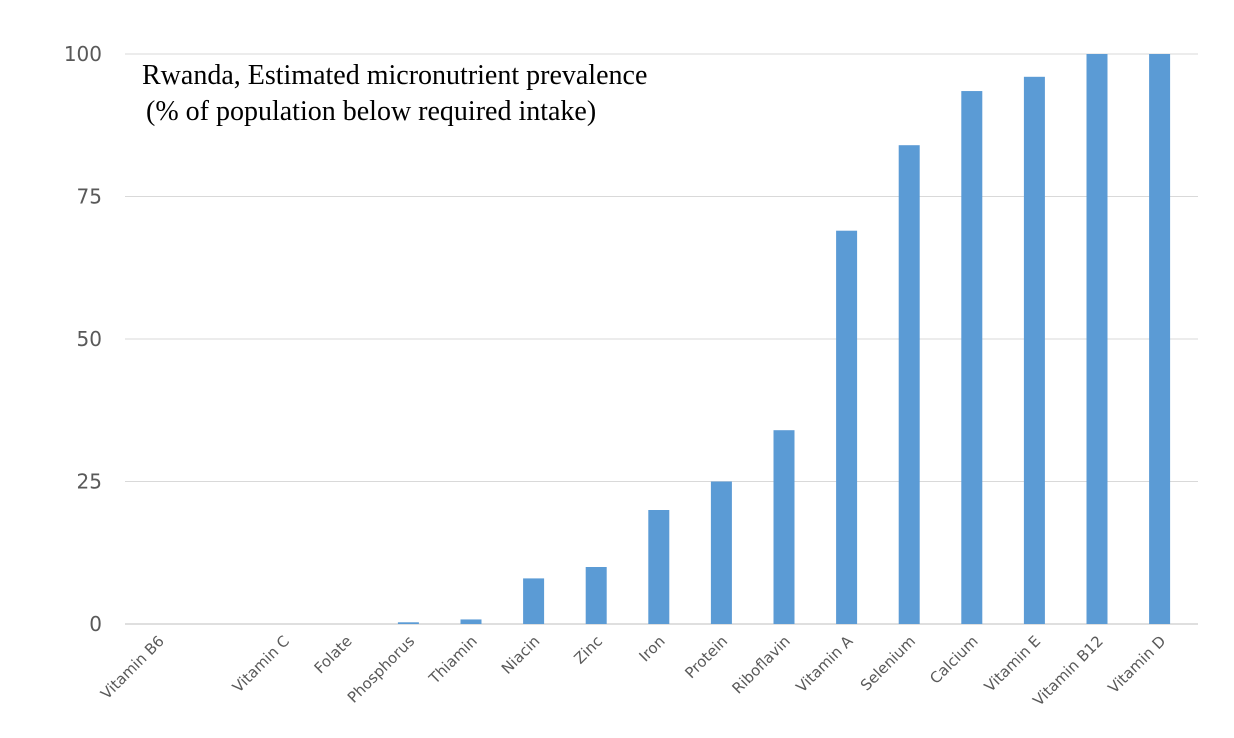  Describe the element at coordinates (521, 655) in the screenshot. I see `x-tick-label: Niacin` at that location.